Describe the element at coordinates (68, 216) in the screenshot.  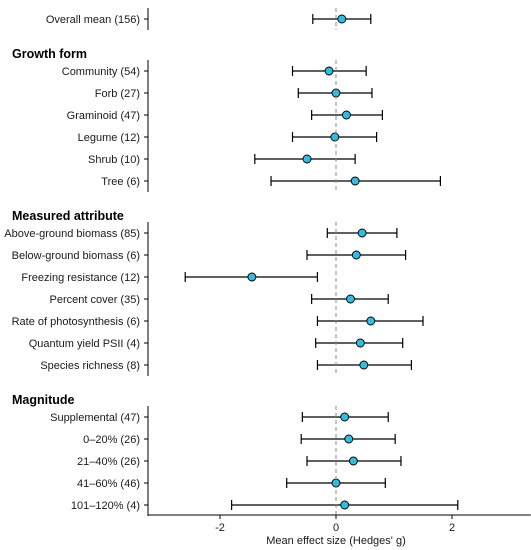
I see `group-title: Measured attribute` at that location.